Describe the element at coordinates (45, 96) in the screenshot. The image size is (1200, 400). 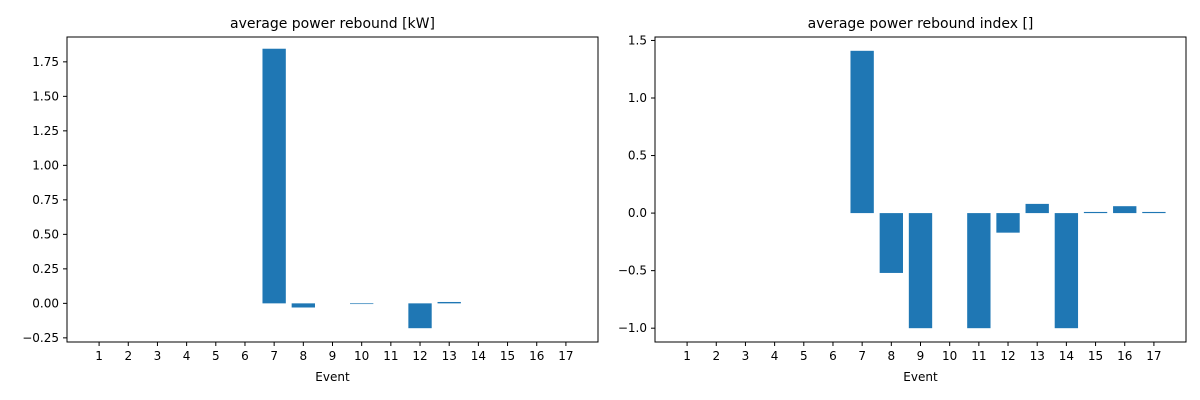
I see `y-tick-label: 1.50` at that location.